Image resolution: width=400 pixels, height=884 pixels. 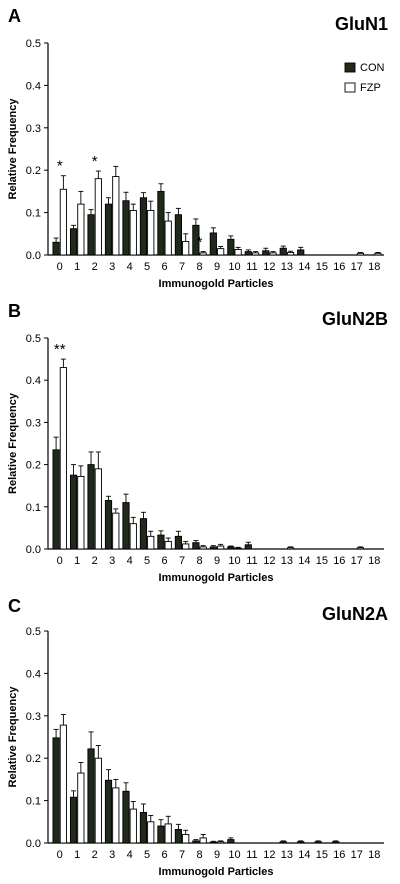 I want to click on legend-label-con: CON, so click(x=372, y=68).